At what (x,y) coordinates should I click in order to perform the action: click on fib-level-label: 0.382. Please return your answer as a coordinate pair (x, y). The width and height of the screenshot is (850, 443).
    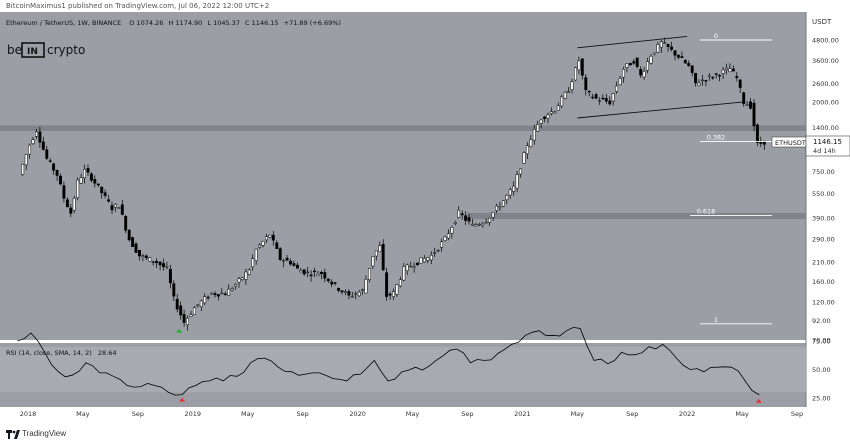
    Looking at the image, I should click on (716, 137).